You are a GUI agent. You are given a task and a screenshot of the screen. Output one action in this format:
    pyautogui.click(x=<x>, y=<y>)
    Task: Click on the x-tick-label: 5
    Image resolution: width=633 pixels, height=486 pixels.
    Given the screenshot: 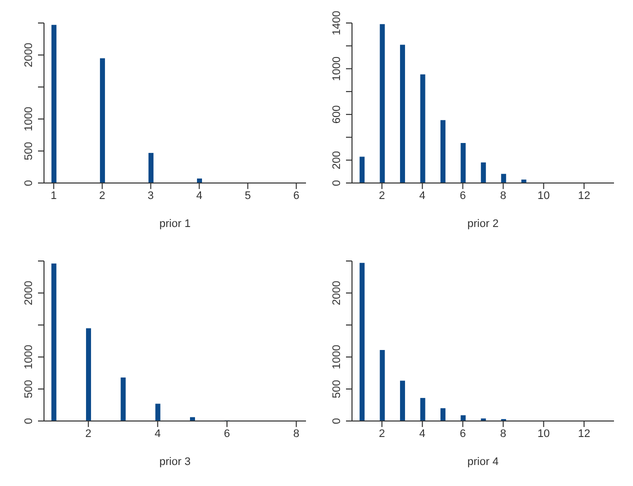 What is the action you would take?
    pyautogui.click(x=247, y=196)
    